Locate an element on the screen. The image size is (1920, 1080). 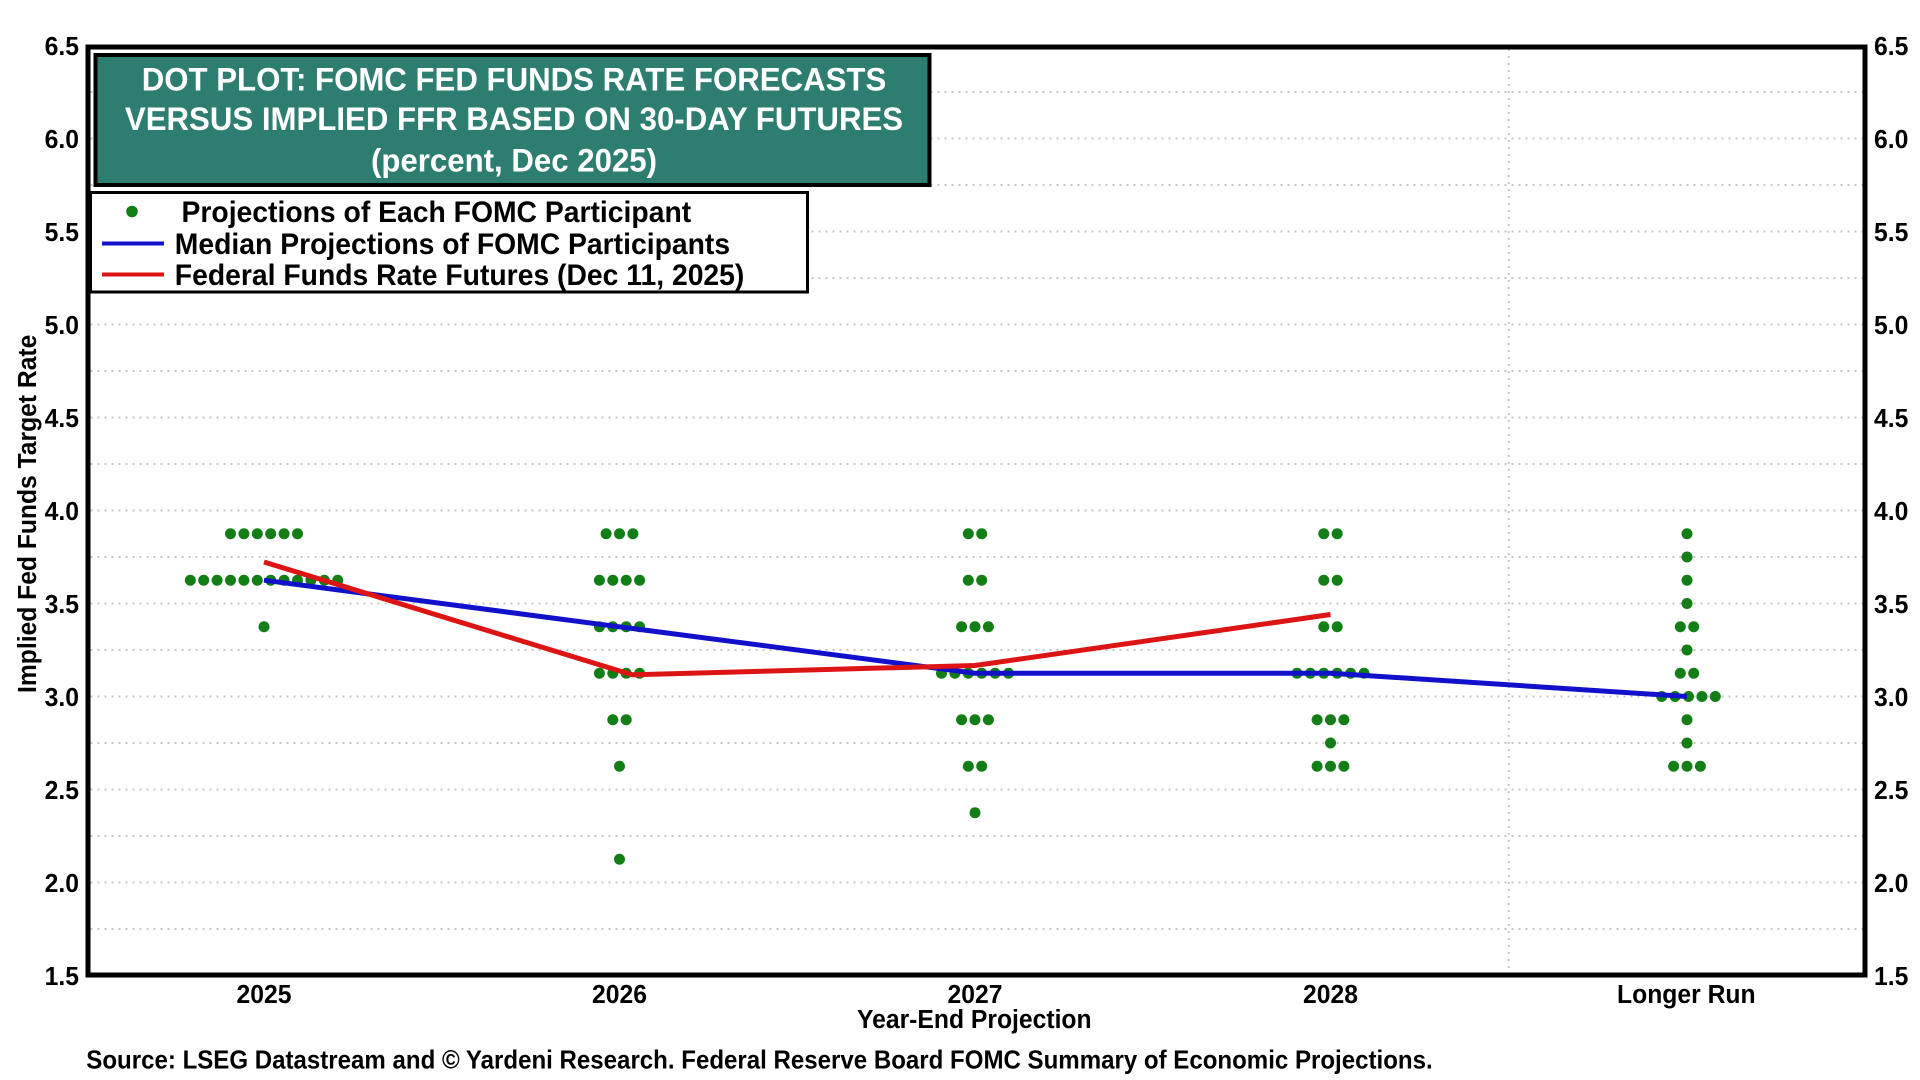
svg-text: 2028 is located at coordinates (1330, 994).